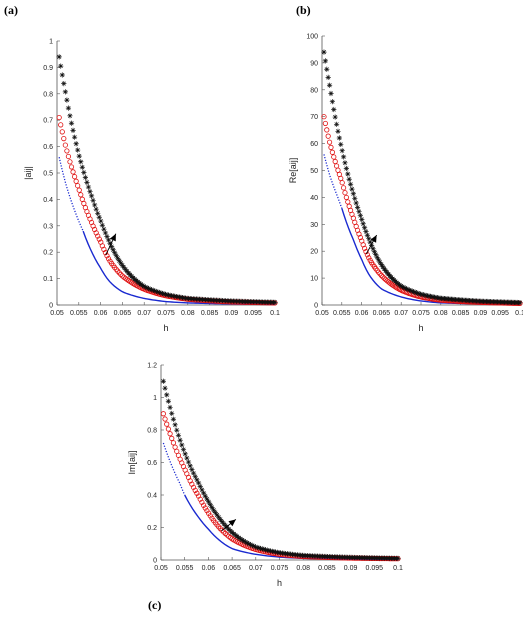 This screenshot has width=523, height=623. What do you see at coordinates (167, 210) in the screenshot?
I see `series-red-circles-a` at bounding box center [167, 210].